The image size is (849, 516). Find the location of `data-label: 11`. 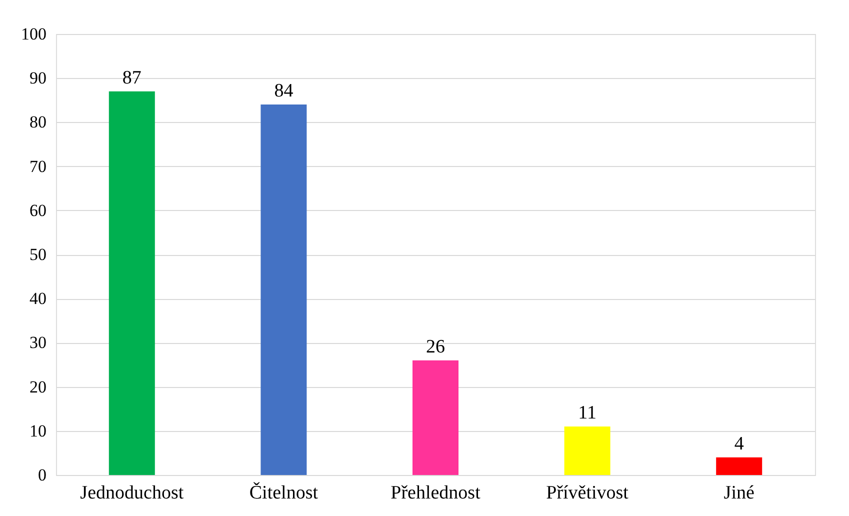

data-label: 11 is located at coordinates (587, 413).